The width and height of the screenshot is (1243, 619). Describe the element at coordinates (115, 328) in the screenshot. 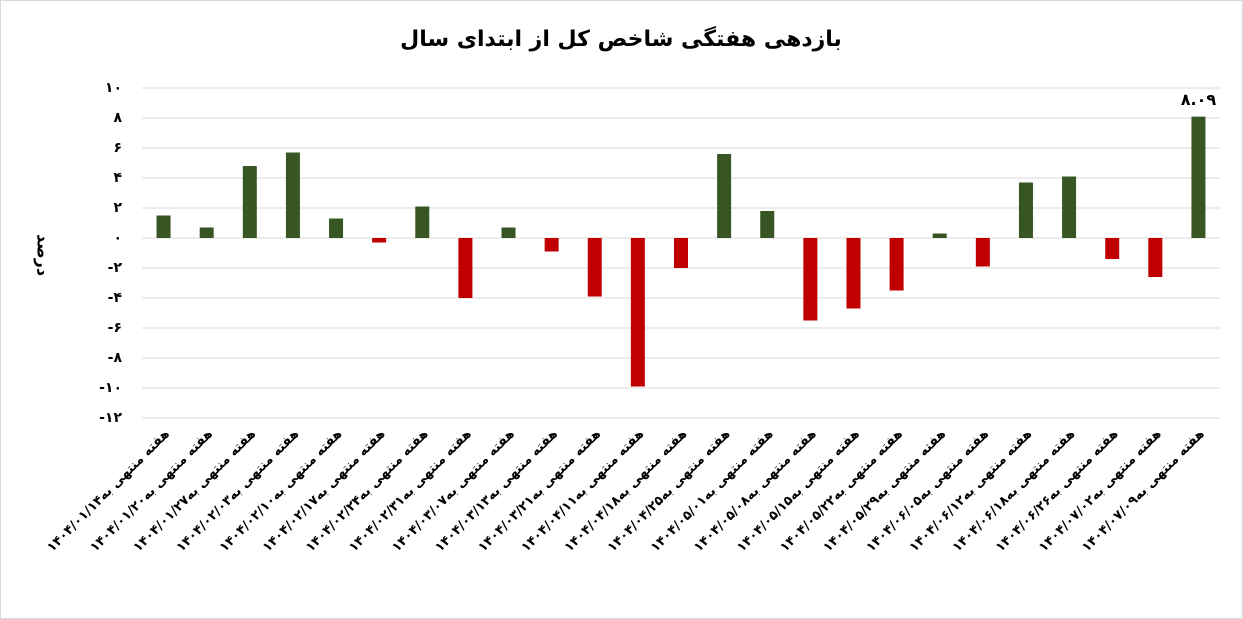

I see `y-tick-label: -۶` at that location.